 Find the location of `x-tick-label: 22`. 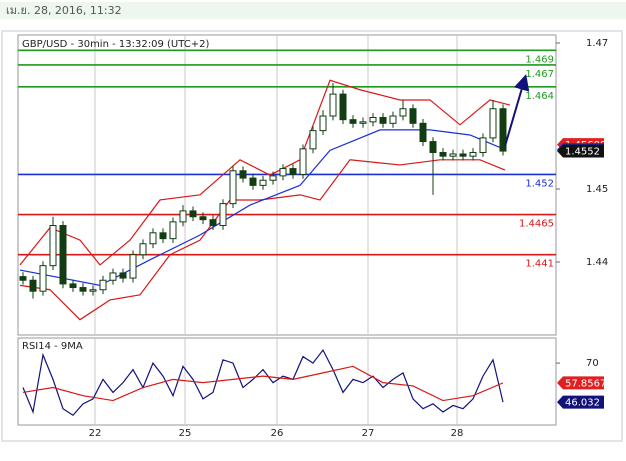

x-tick-label: 22 is located at coordinates (95, 433).